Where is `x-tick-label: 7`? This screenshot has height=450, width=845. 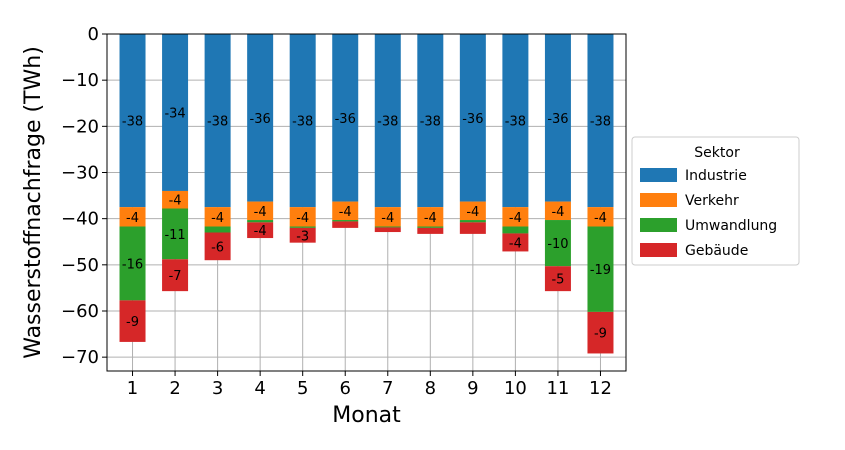 x-tick-label: 7 is located at coordinates (387, 388).